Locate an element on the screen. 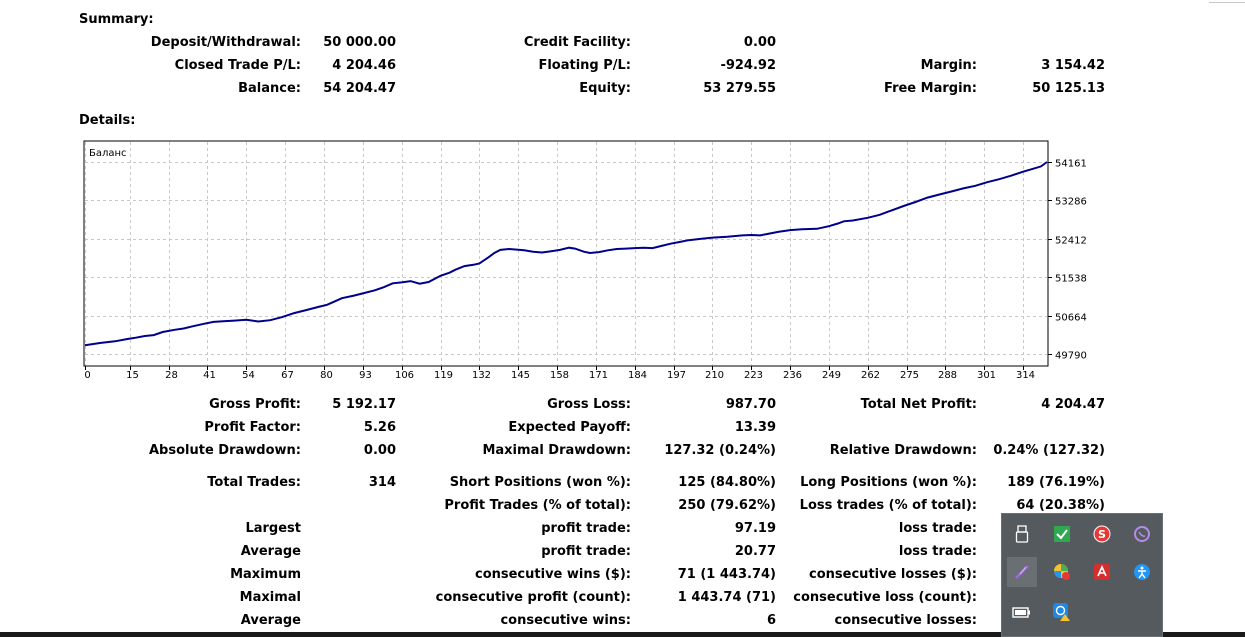 The height and width of the screenshot is (637, 1245). gross-profit-value: 5 192.17 is located at coordinates (364, 404).